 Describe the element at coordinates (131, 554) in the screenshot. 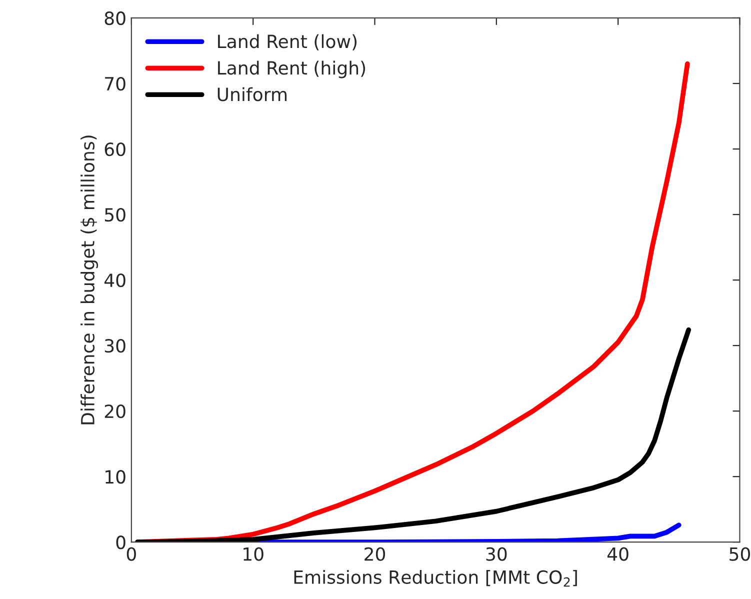

I see `x-tick-label: 0` at that location.